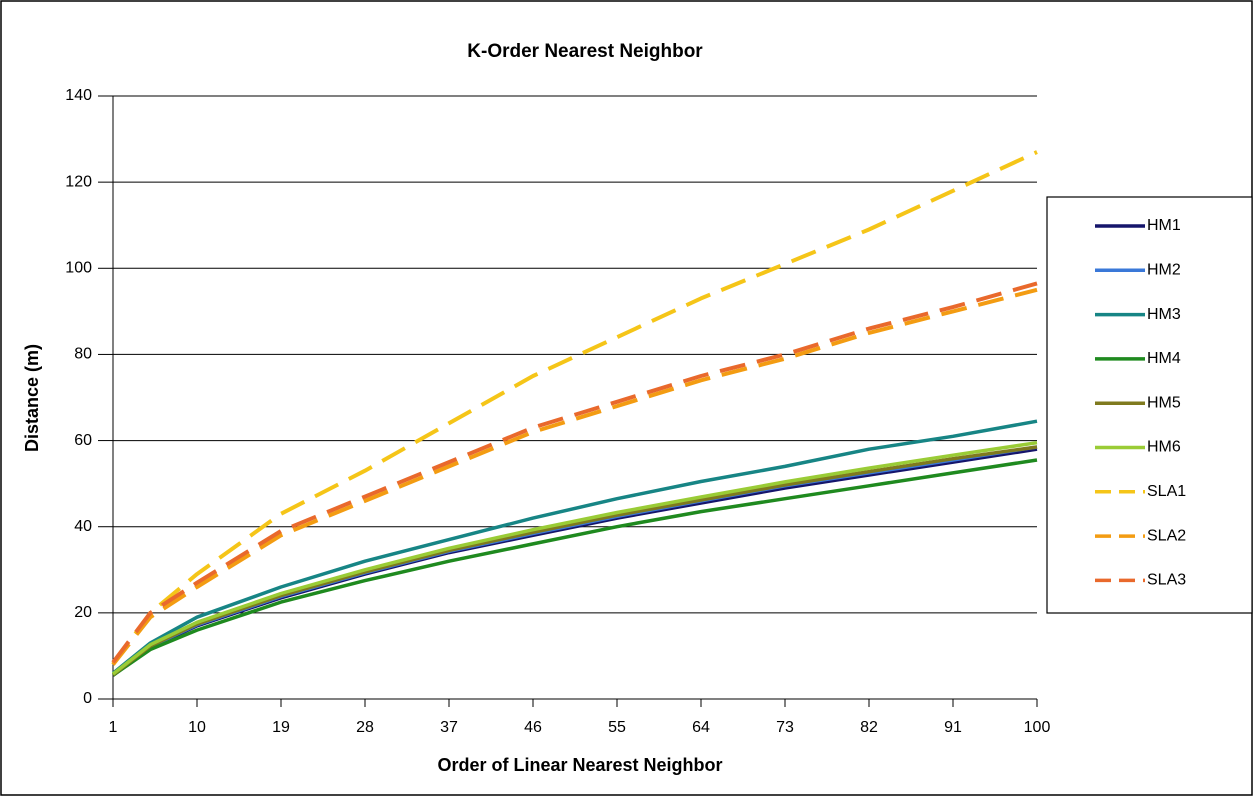 The image size is (1254, 797). I want to click on y-tick-label: 60, so click(83, 440).